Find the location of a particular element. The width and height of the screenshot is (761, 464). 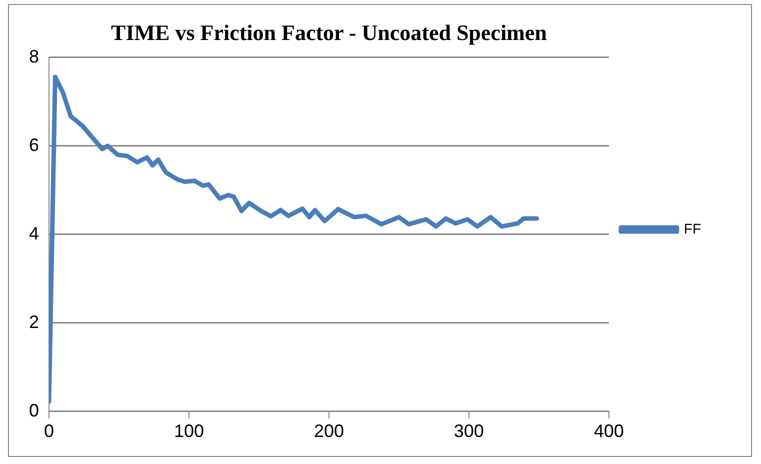

chart-title: TIME vs Friction Factor - Uncoated Specimen is located at coordinates (329, 32).